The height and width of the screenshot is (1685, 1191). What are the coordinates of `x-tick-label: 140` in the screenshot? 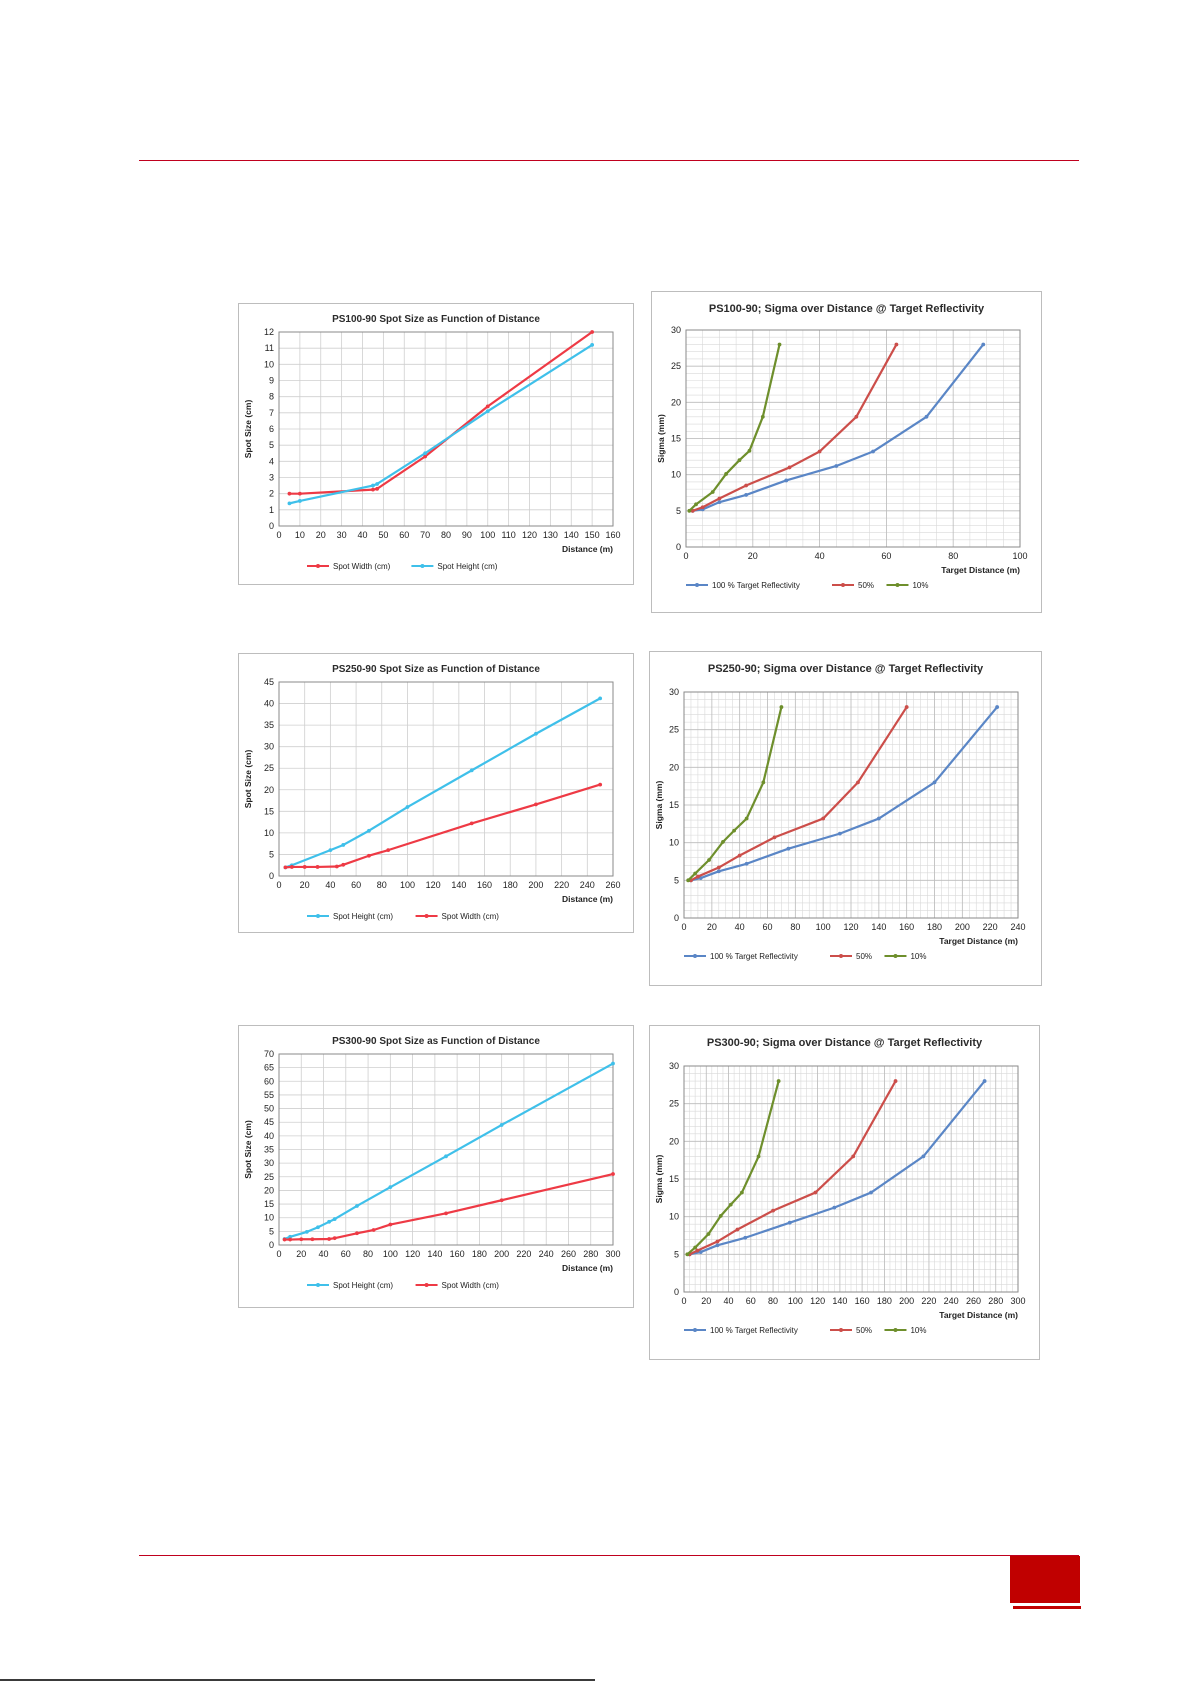 It's located at (458, 885).